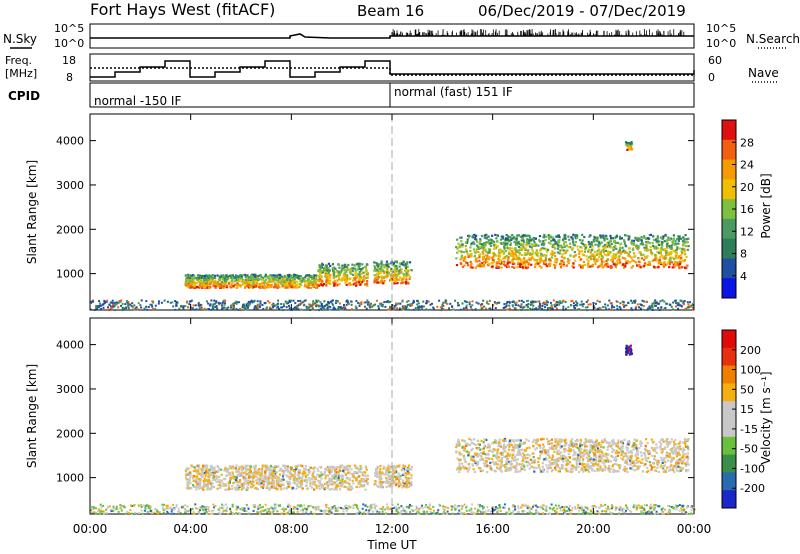  What do you see at coordinates (743, 254) in the screenshot?
I see `colorbar-tick-label: 8` at bounding box center [743, 254].